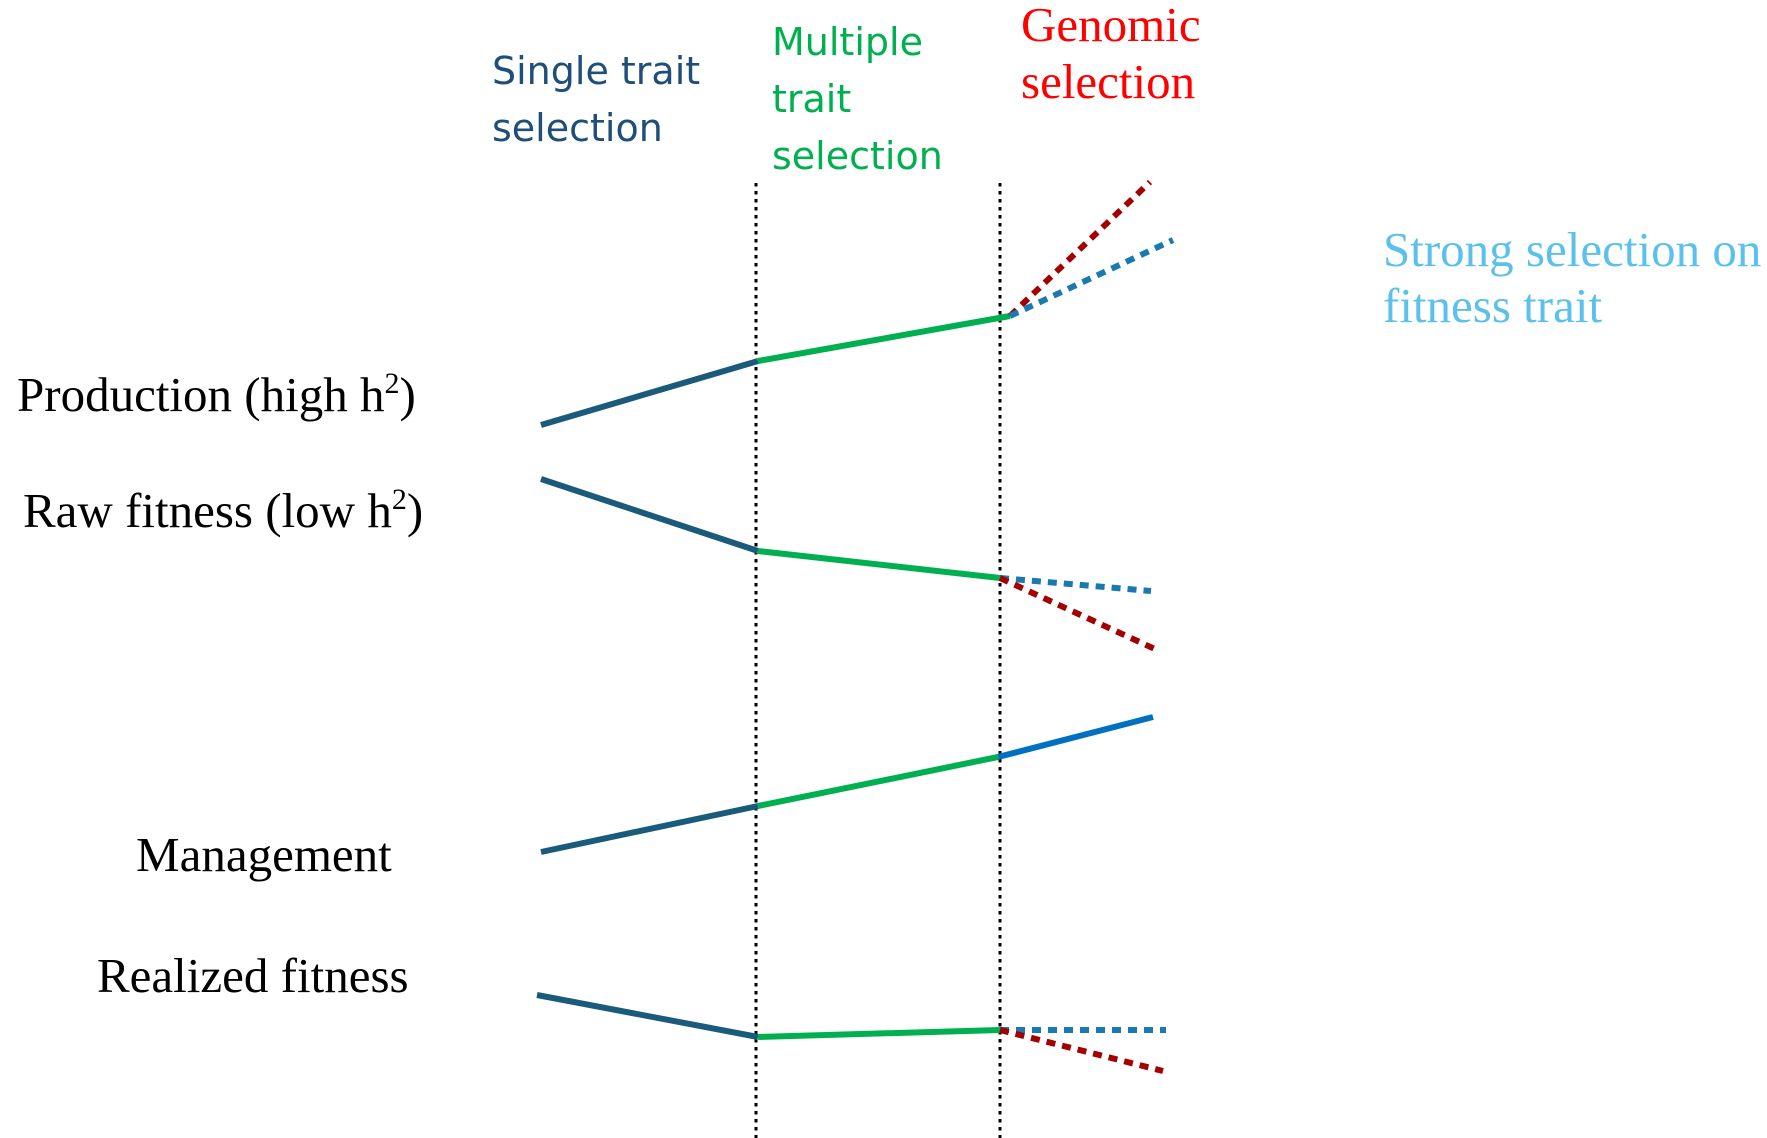 The width and height of the screenshot is (1767, 1138). I want to click on annotation-line-1: Strong selection on, so click(1572, 249).